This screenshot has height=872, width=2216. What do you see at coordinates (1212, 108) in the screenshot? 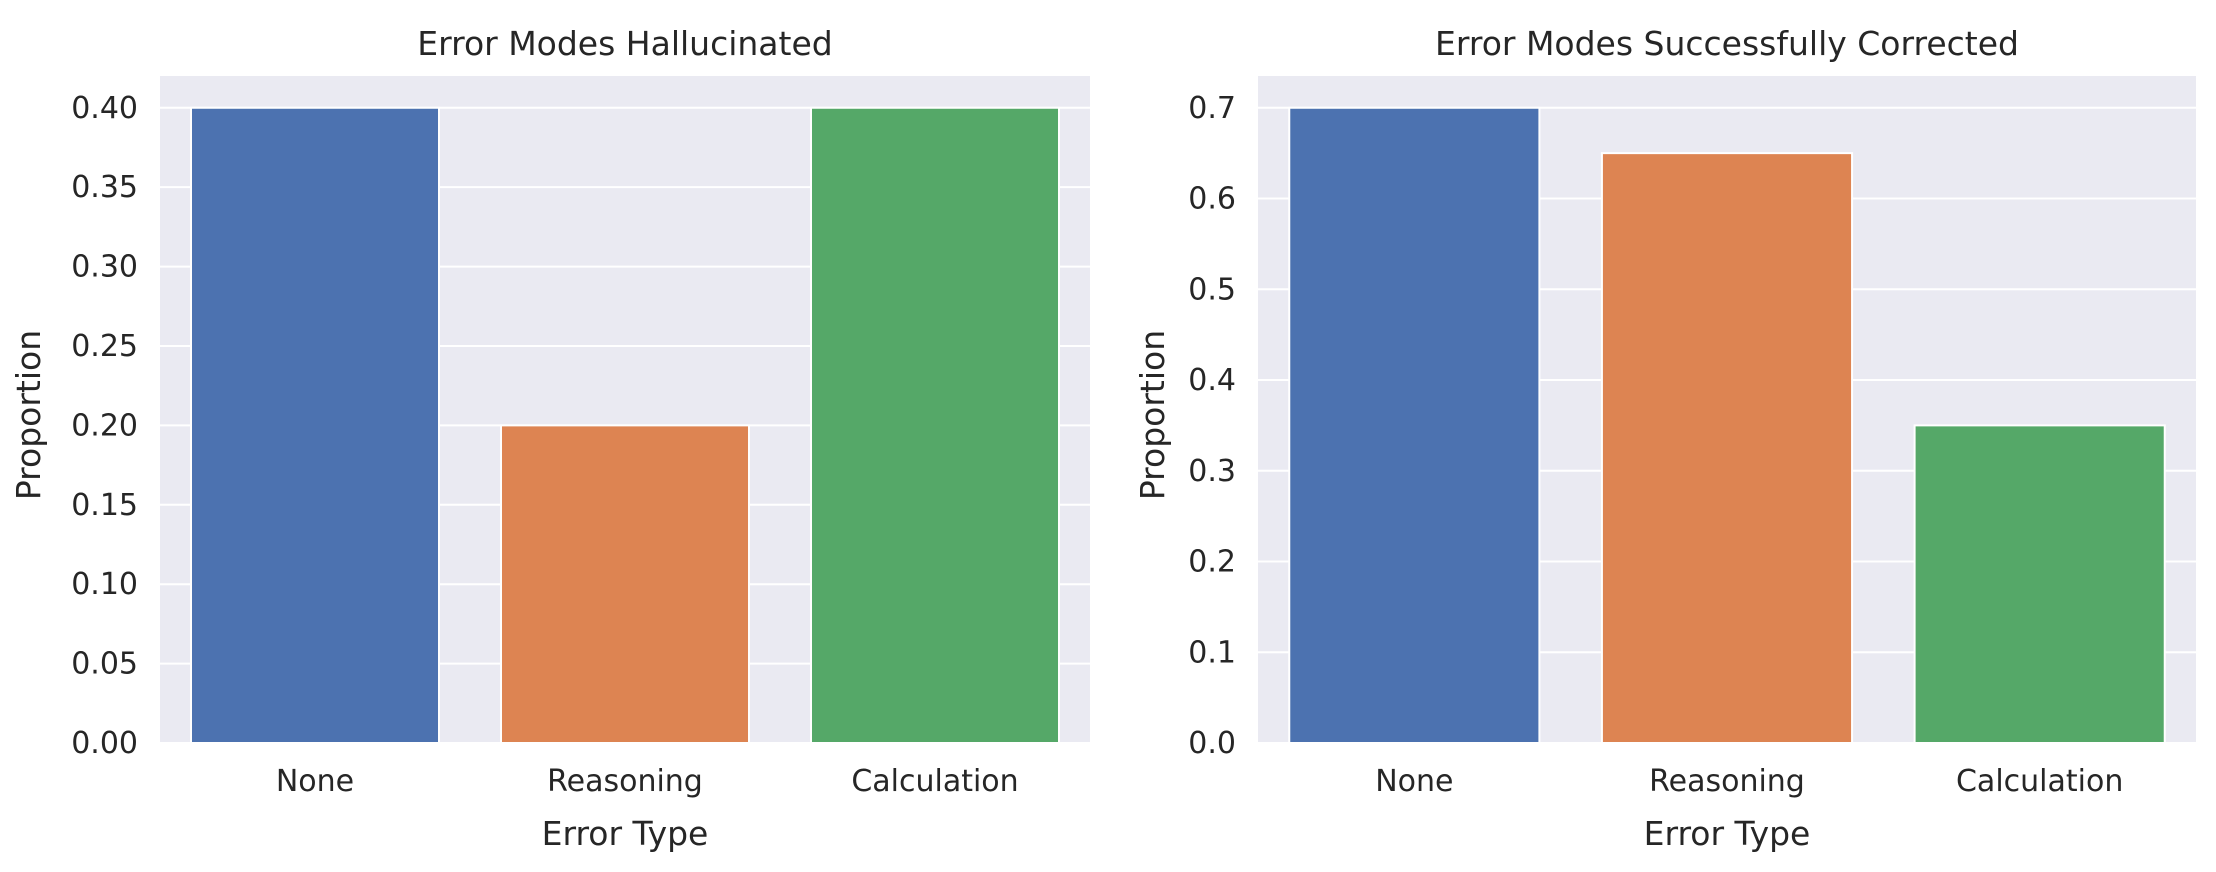
I see `y-tick-label: 0.7` at bounding box center [1212, 108].